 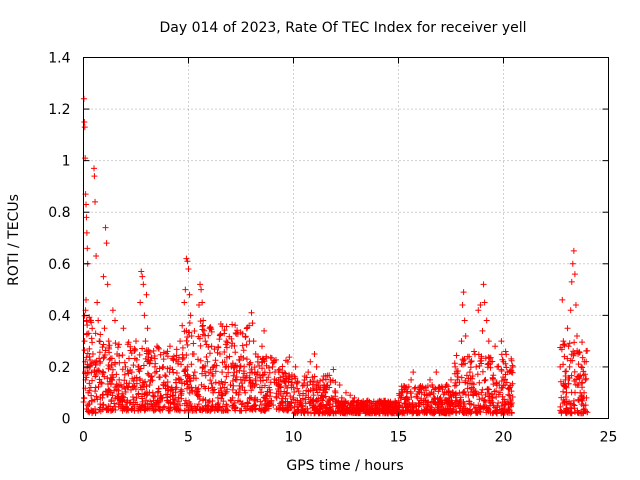 What do you see at coordinates (14, 240) in the screenshot?
I see `y-axis-title: ROTI / TECUs` at bounding box center [14, 240].